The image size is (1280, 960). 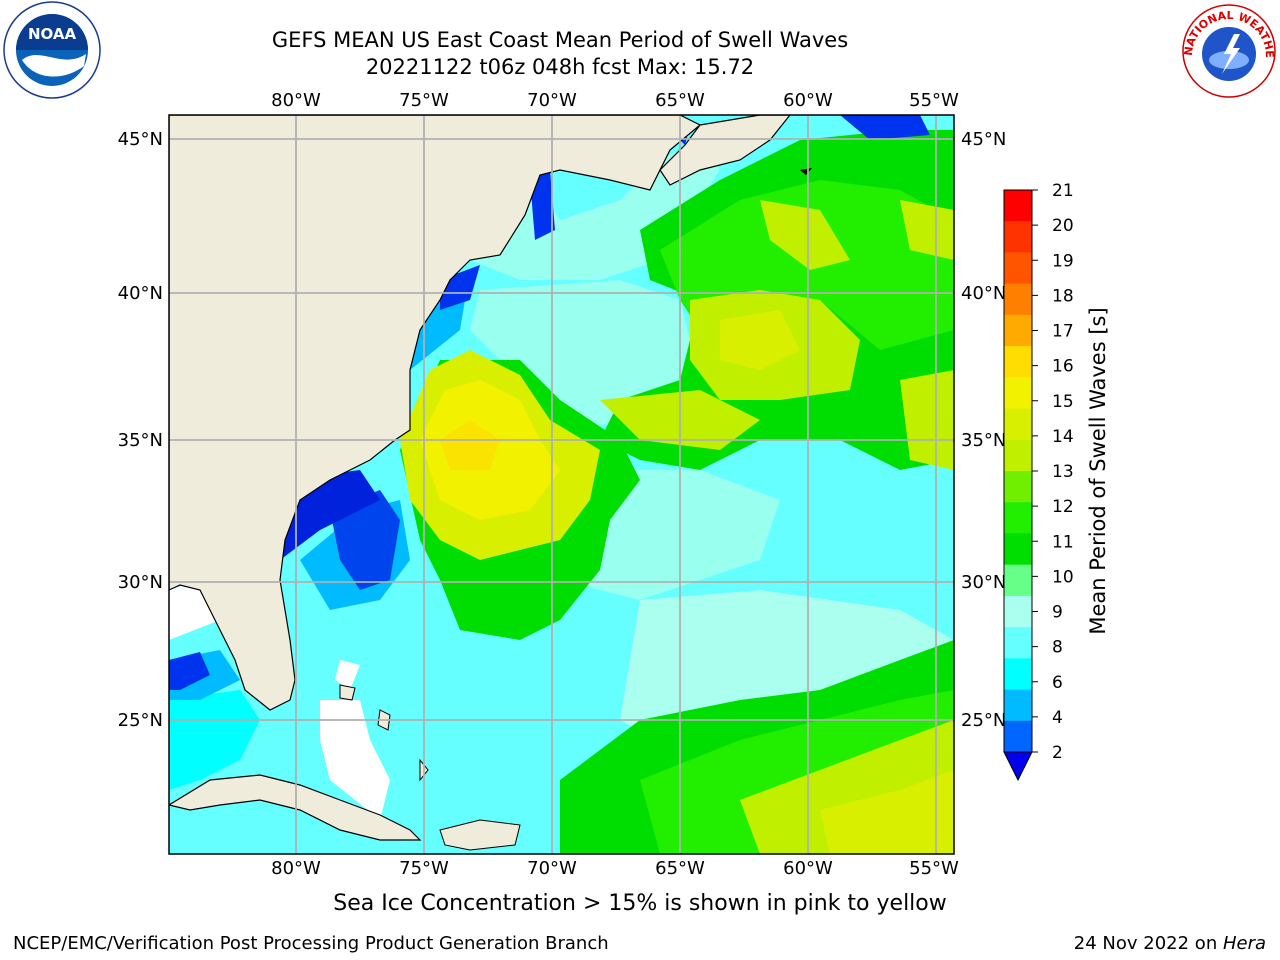 I want to click on lat-labels-right: 45°N 40°N 35°N 30°N 25°N, so click(x=983, y=430).